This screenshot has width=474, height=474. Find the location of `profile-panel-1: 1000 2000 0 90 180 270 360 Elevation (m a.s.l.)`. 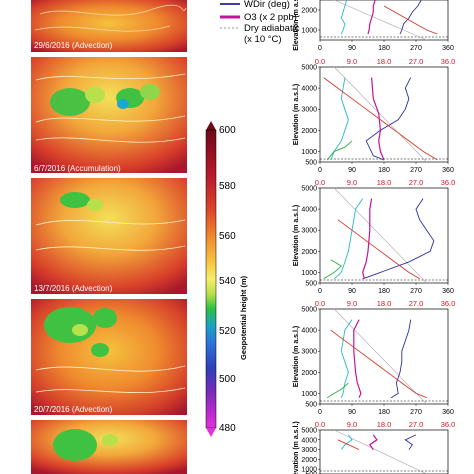

profile-panel-1: 1000 2000 0 90 180 270 360 Elevation (m a.s.l.) is located at coordinates (373, 26).